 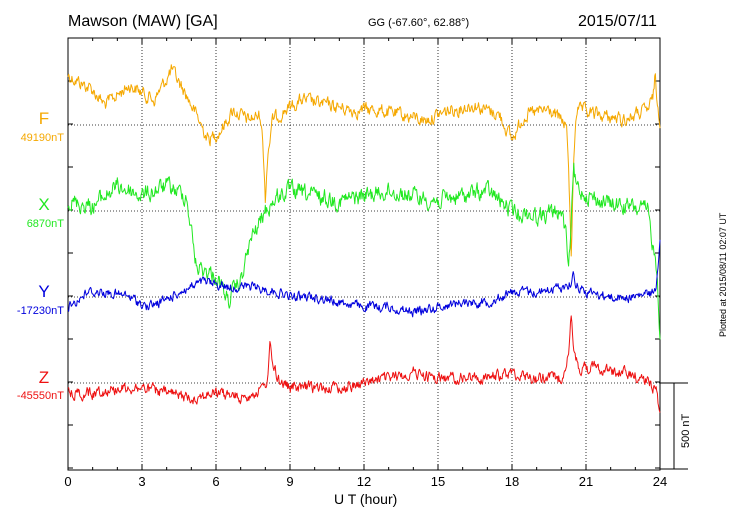 I want to click on x-tick-label: 3, so click(x=141, y=481).